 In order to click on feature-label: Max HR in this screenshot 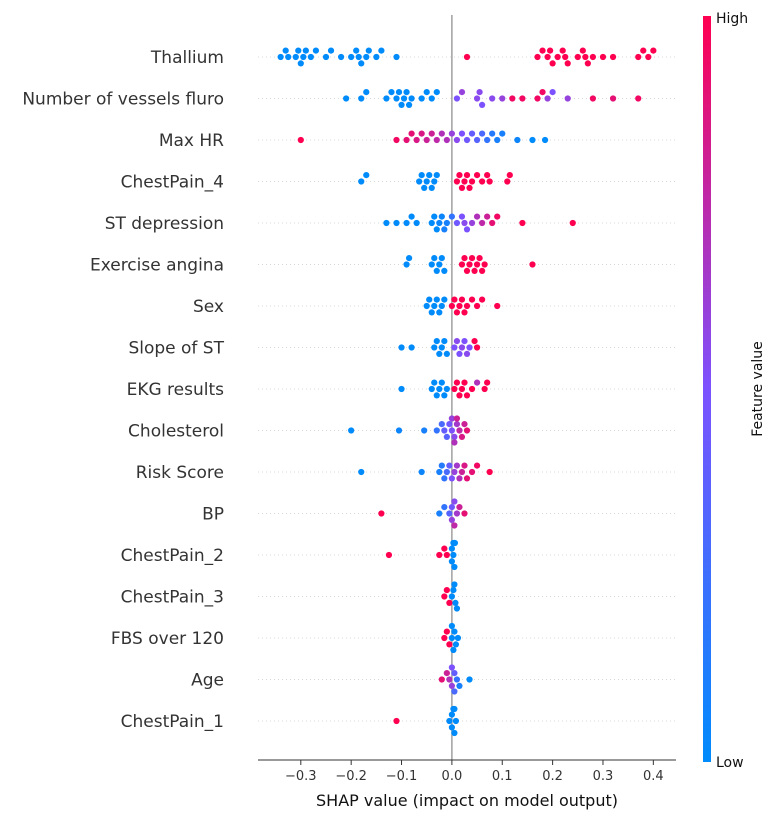, I will do `click(191, 141)`.